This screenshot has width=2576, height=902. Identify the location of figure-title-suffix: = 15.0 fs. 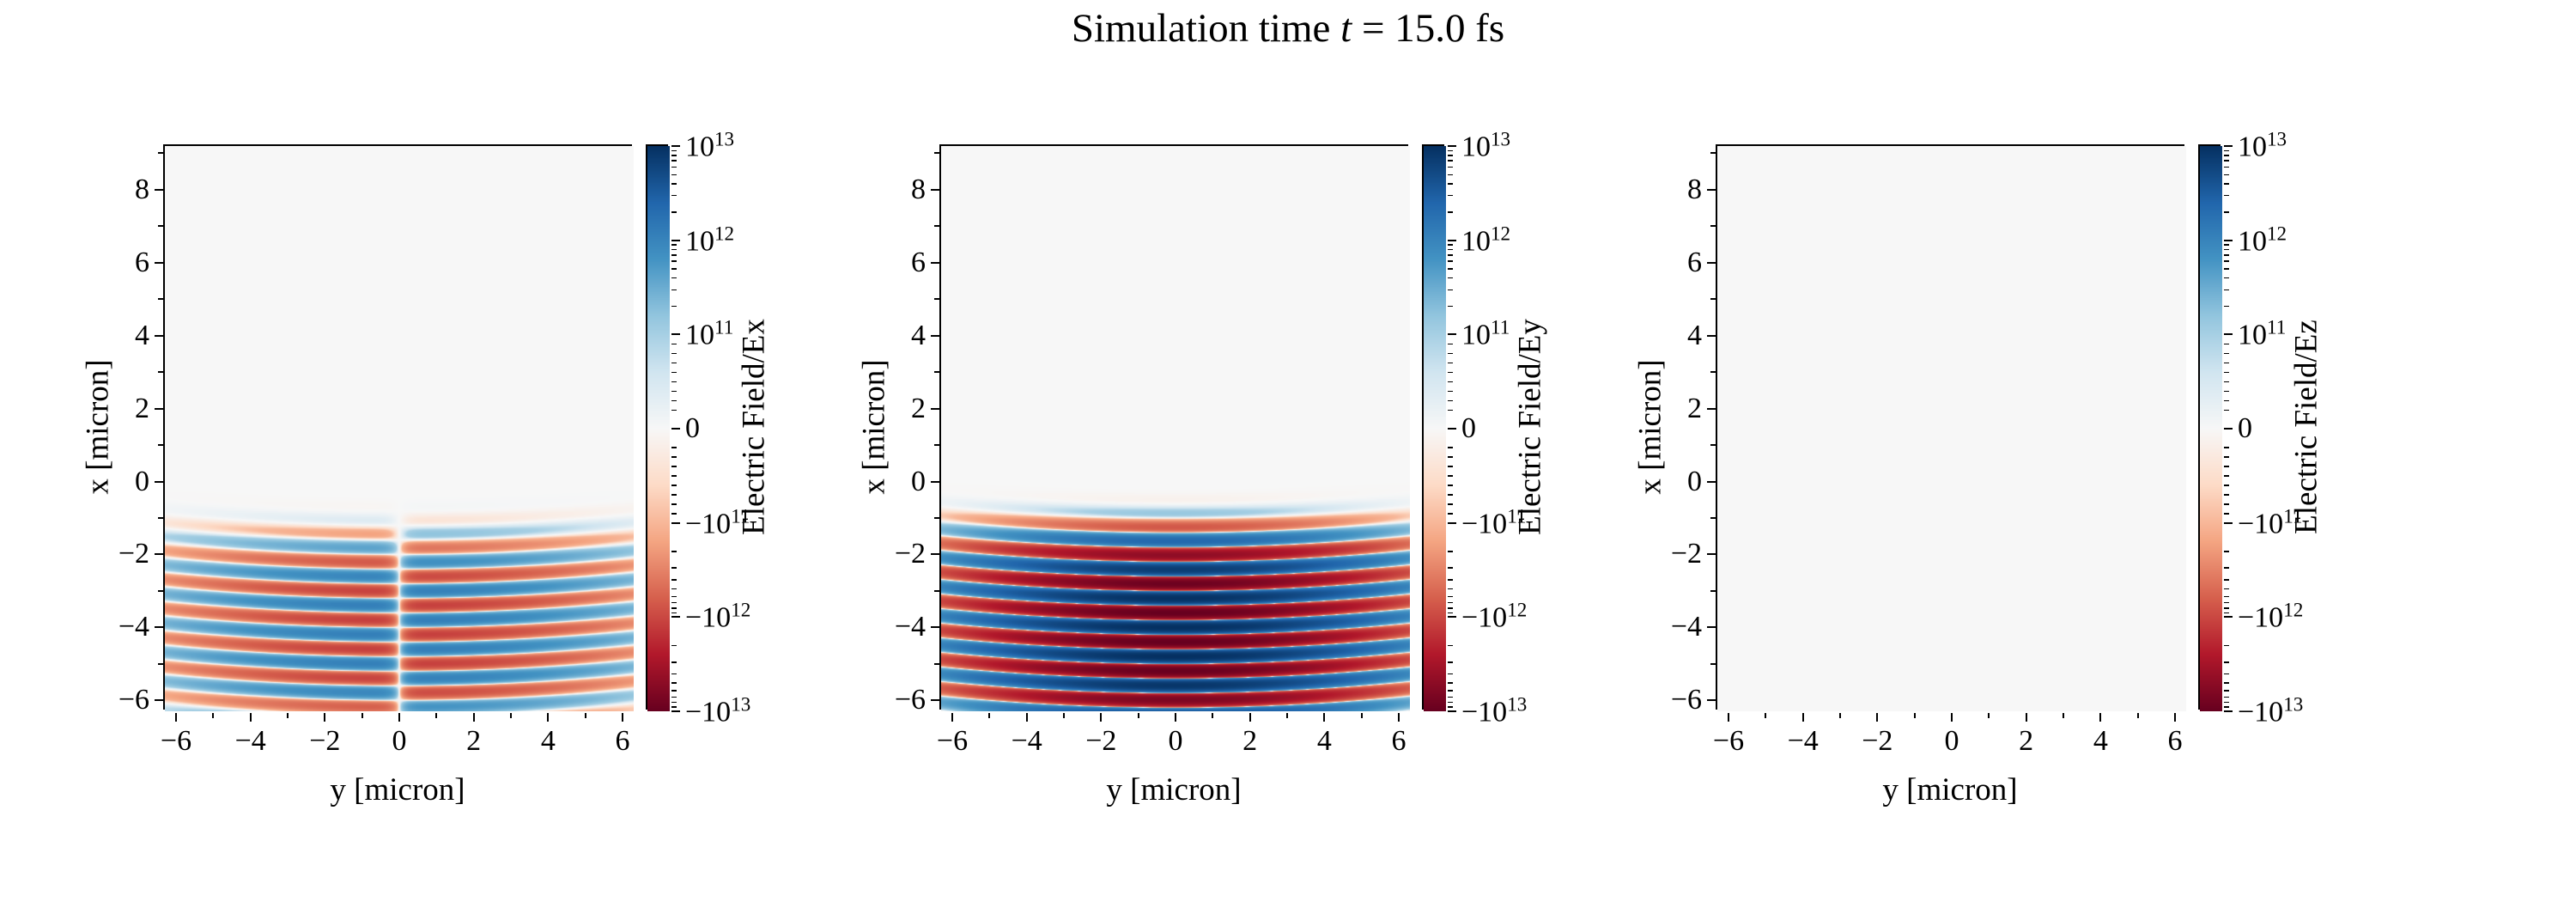
(1429, 28).